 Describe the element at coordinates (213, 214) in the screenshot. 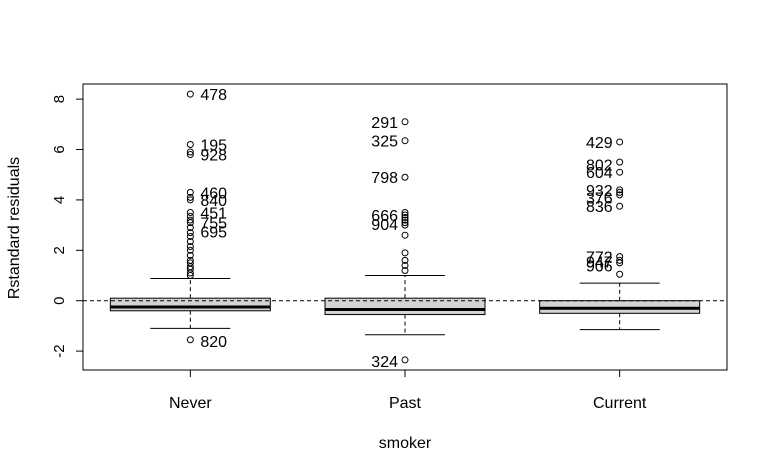

I see `outlier-label: 451` at that location.